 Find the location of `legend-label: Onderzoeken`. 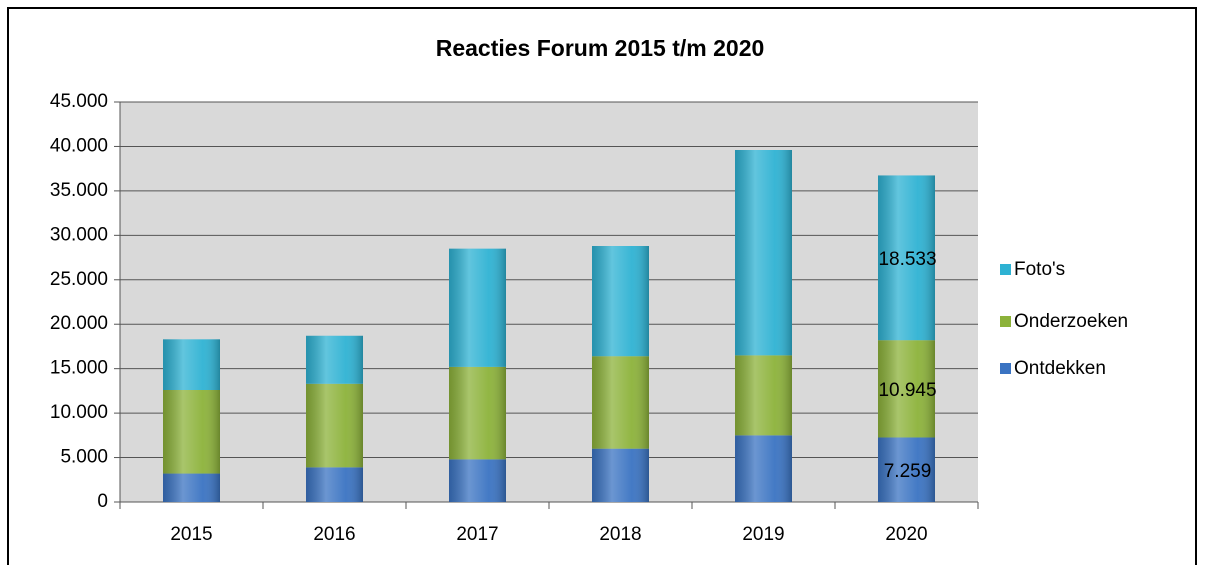

legend-label: Onderzoeken is located at coordinates (1071, 321).